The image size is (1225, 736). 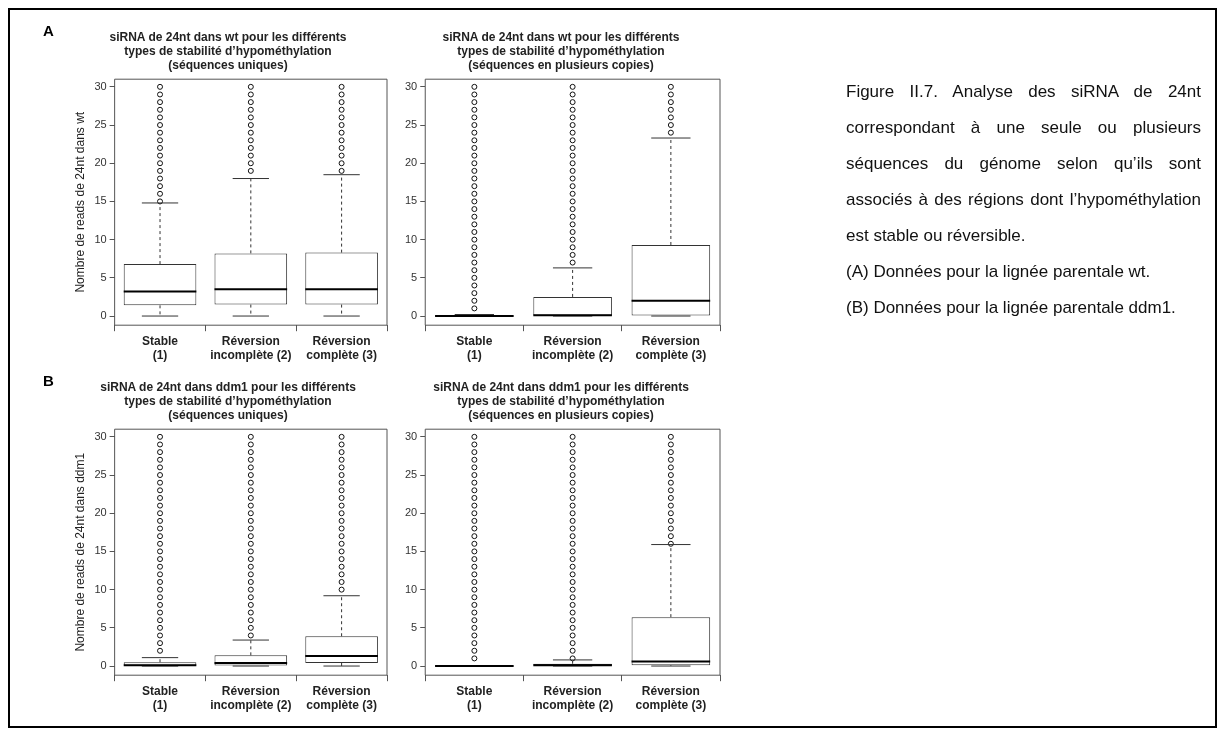 I want to click on text: B, so click(x=48, y=380).